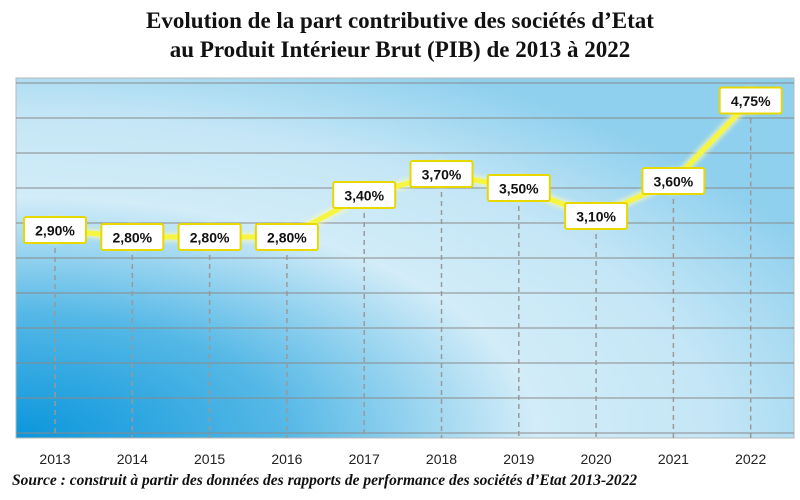 This screenshot has height=500, width=800. Describe the element at coordinates (286, 459) in the screenshot. I see `x-tick-label: 2016` at that location.